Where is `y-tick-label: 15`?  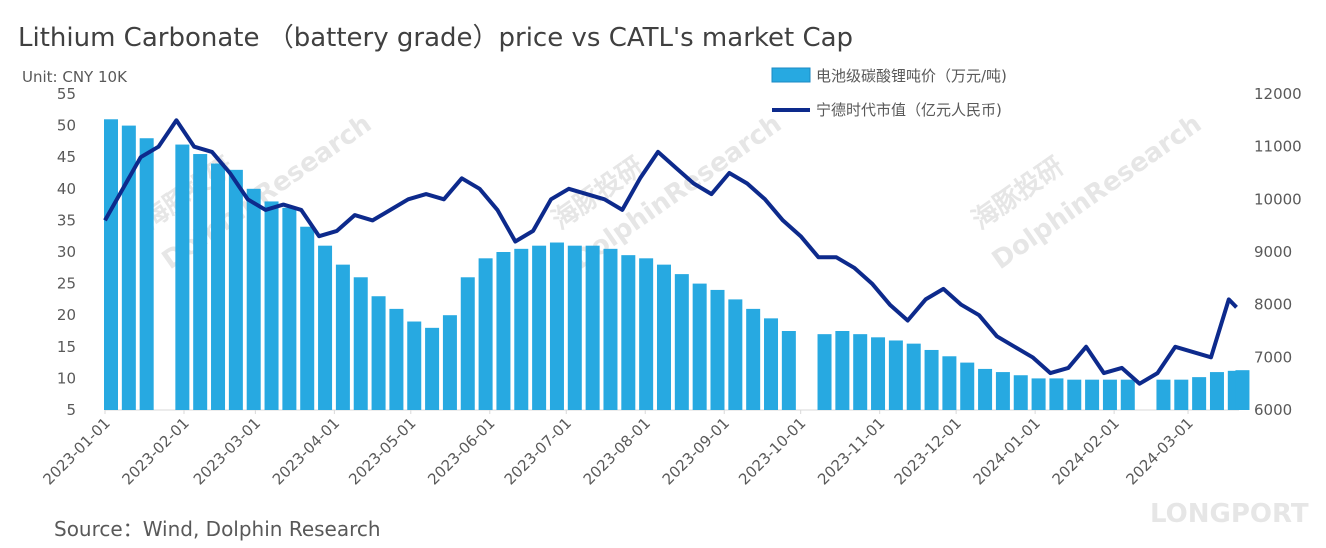
y-tick-label: 15 is located at coordinates (66, 347).